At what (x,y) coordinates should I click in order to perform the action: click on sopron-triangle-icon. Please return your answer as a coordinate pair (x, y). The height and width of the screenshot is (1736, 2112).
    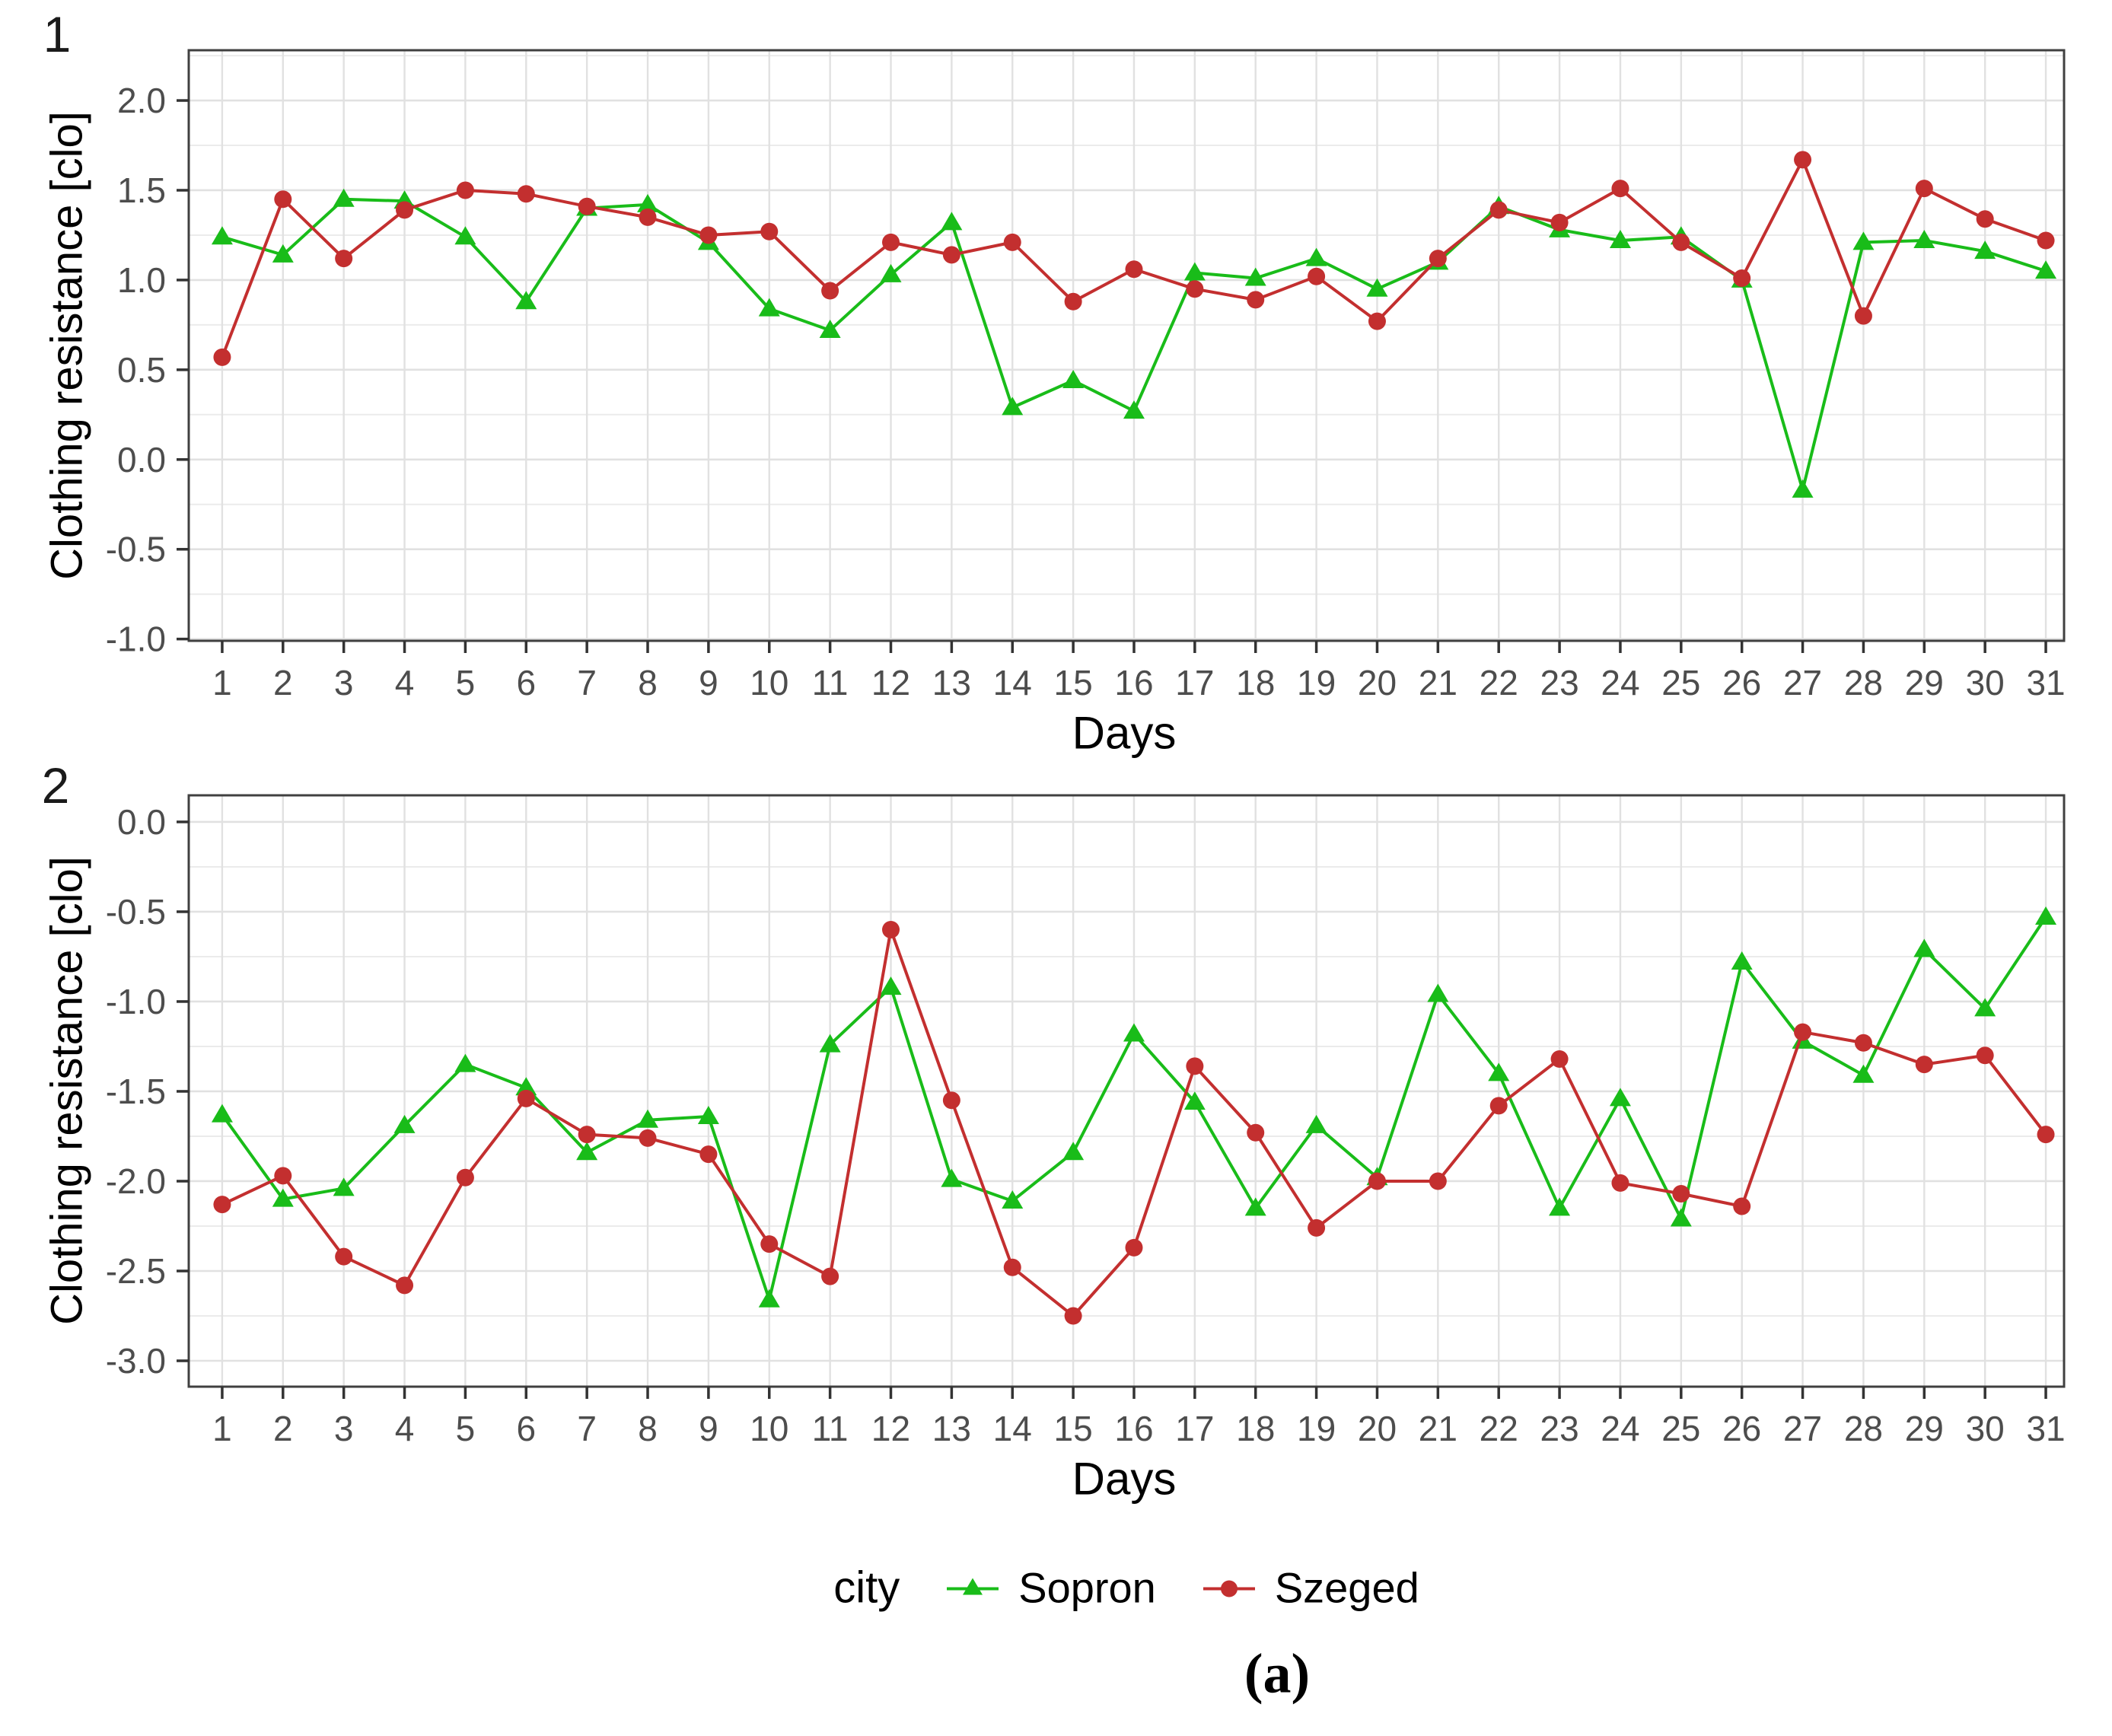
    Looking at the image, I should click on (973, 1586).